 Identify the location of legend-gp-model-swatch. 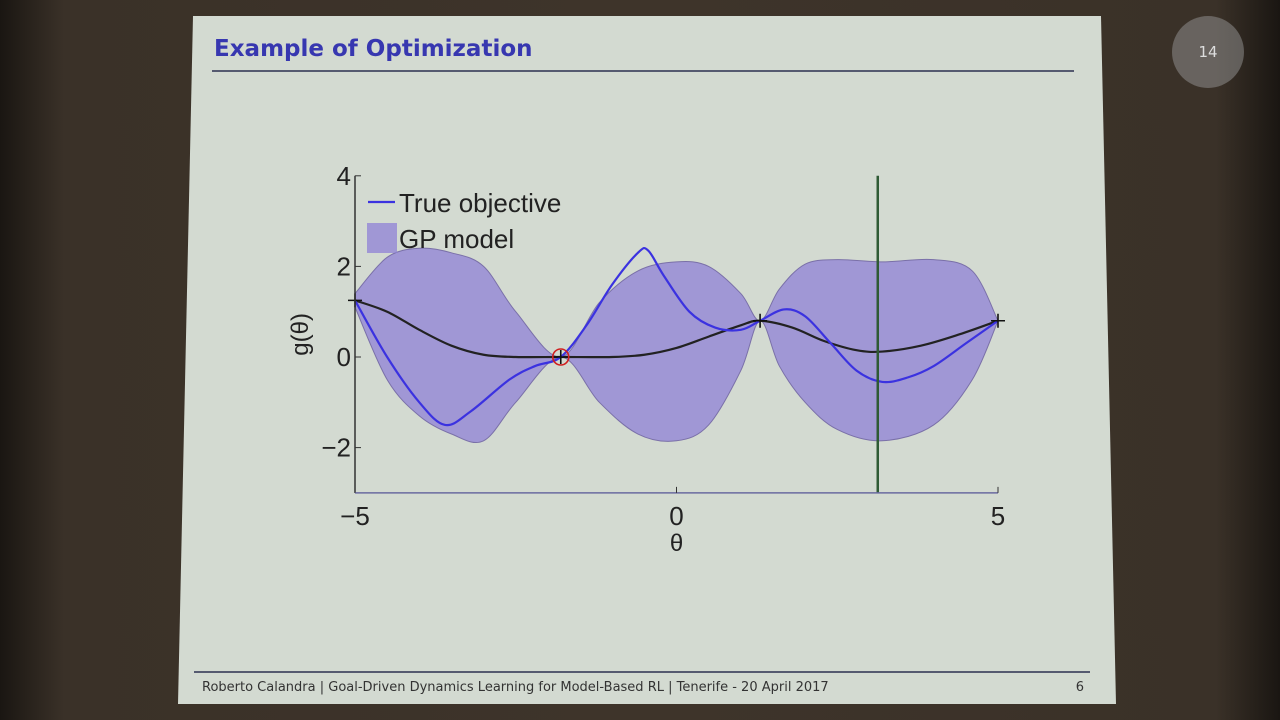
(382, 238).